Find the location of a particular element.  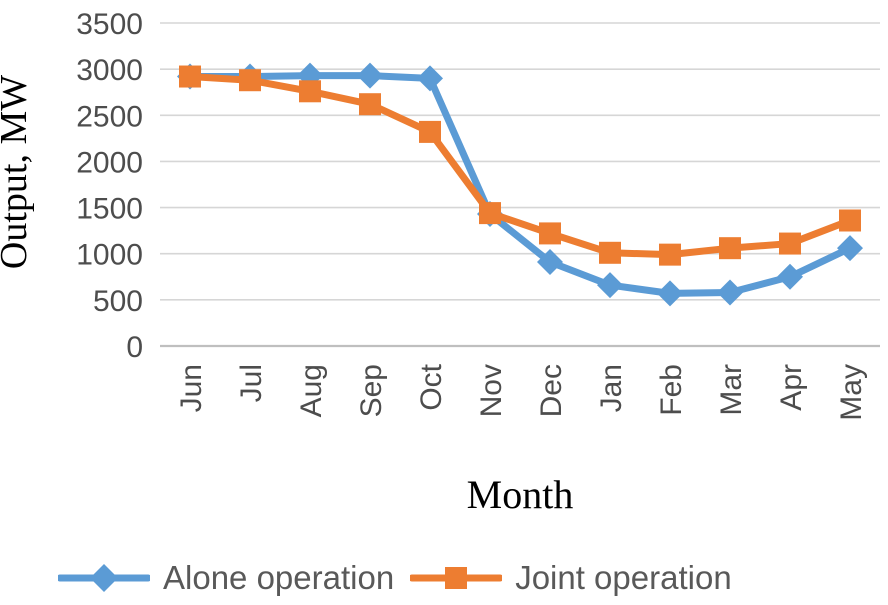

svg-text: 1500 is located at coordinates (109, 209).